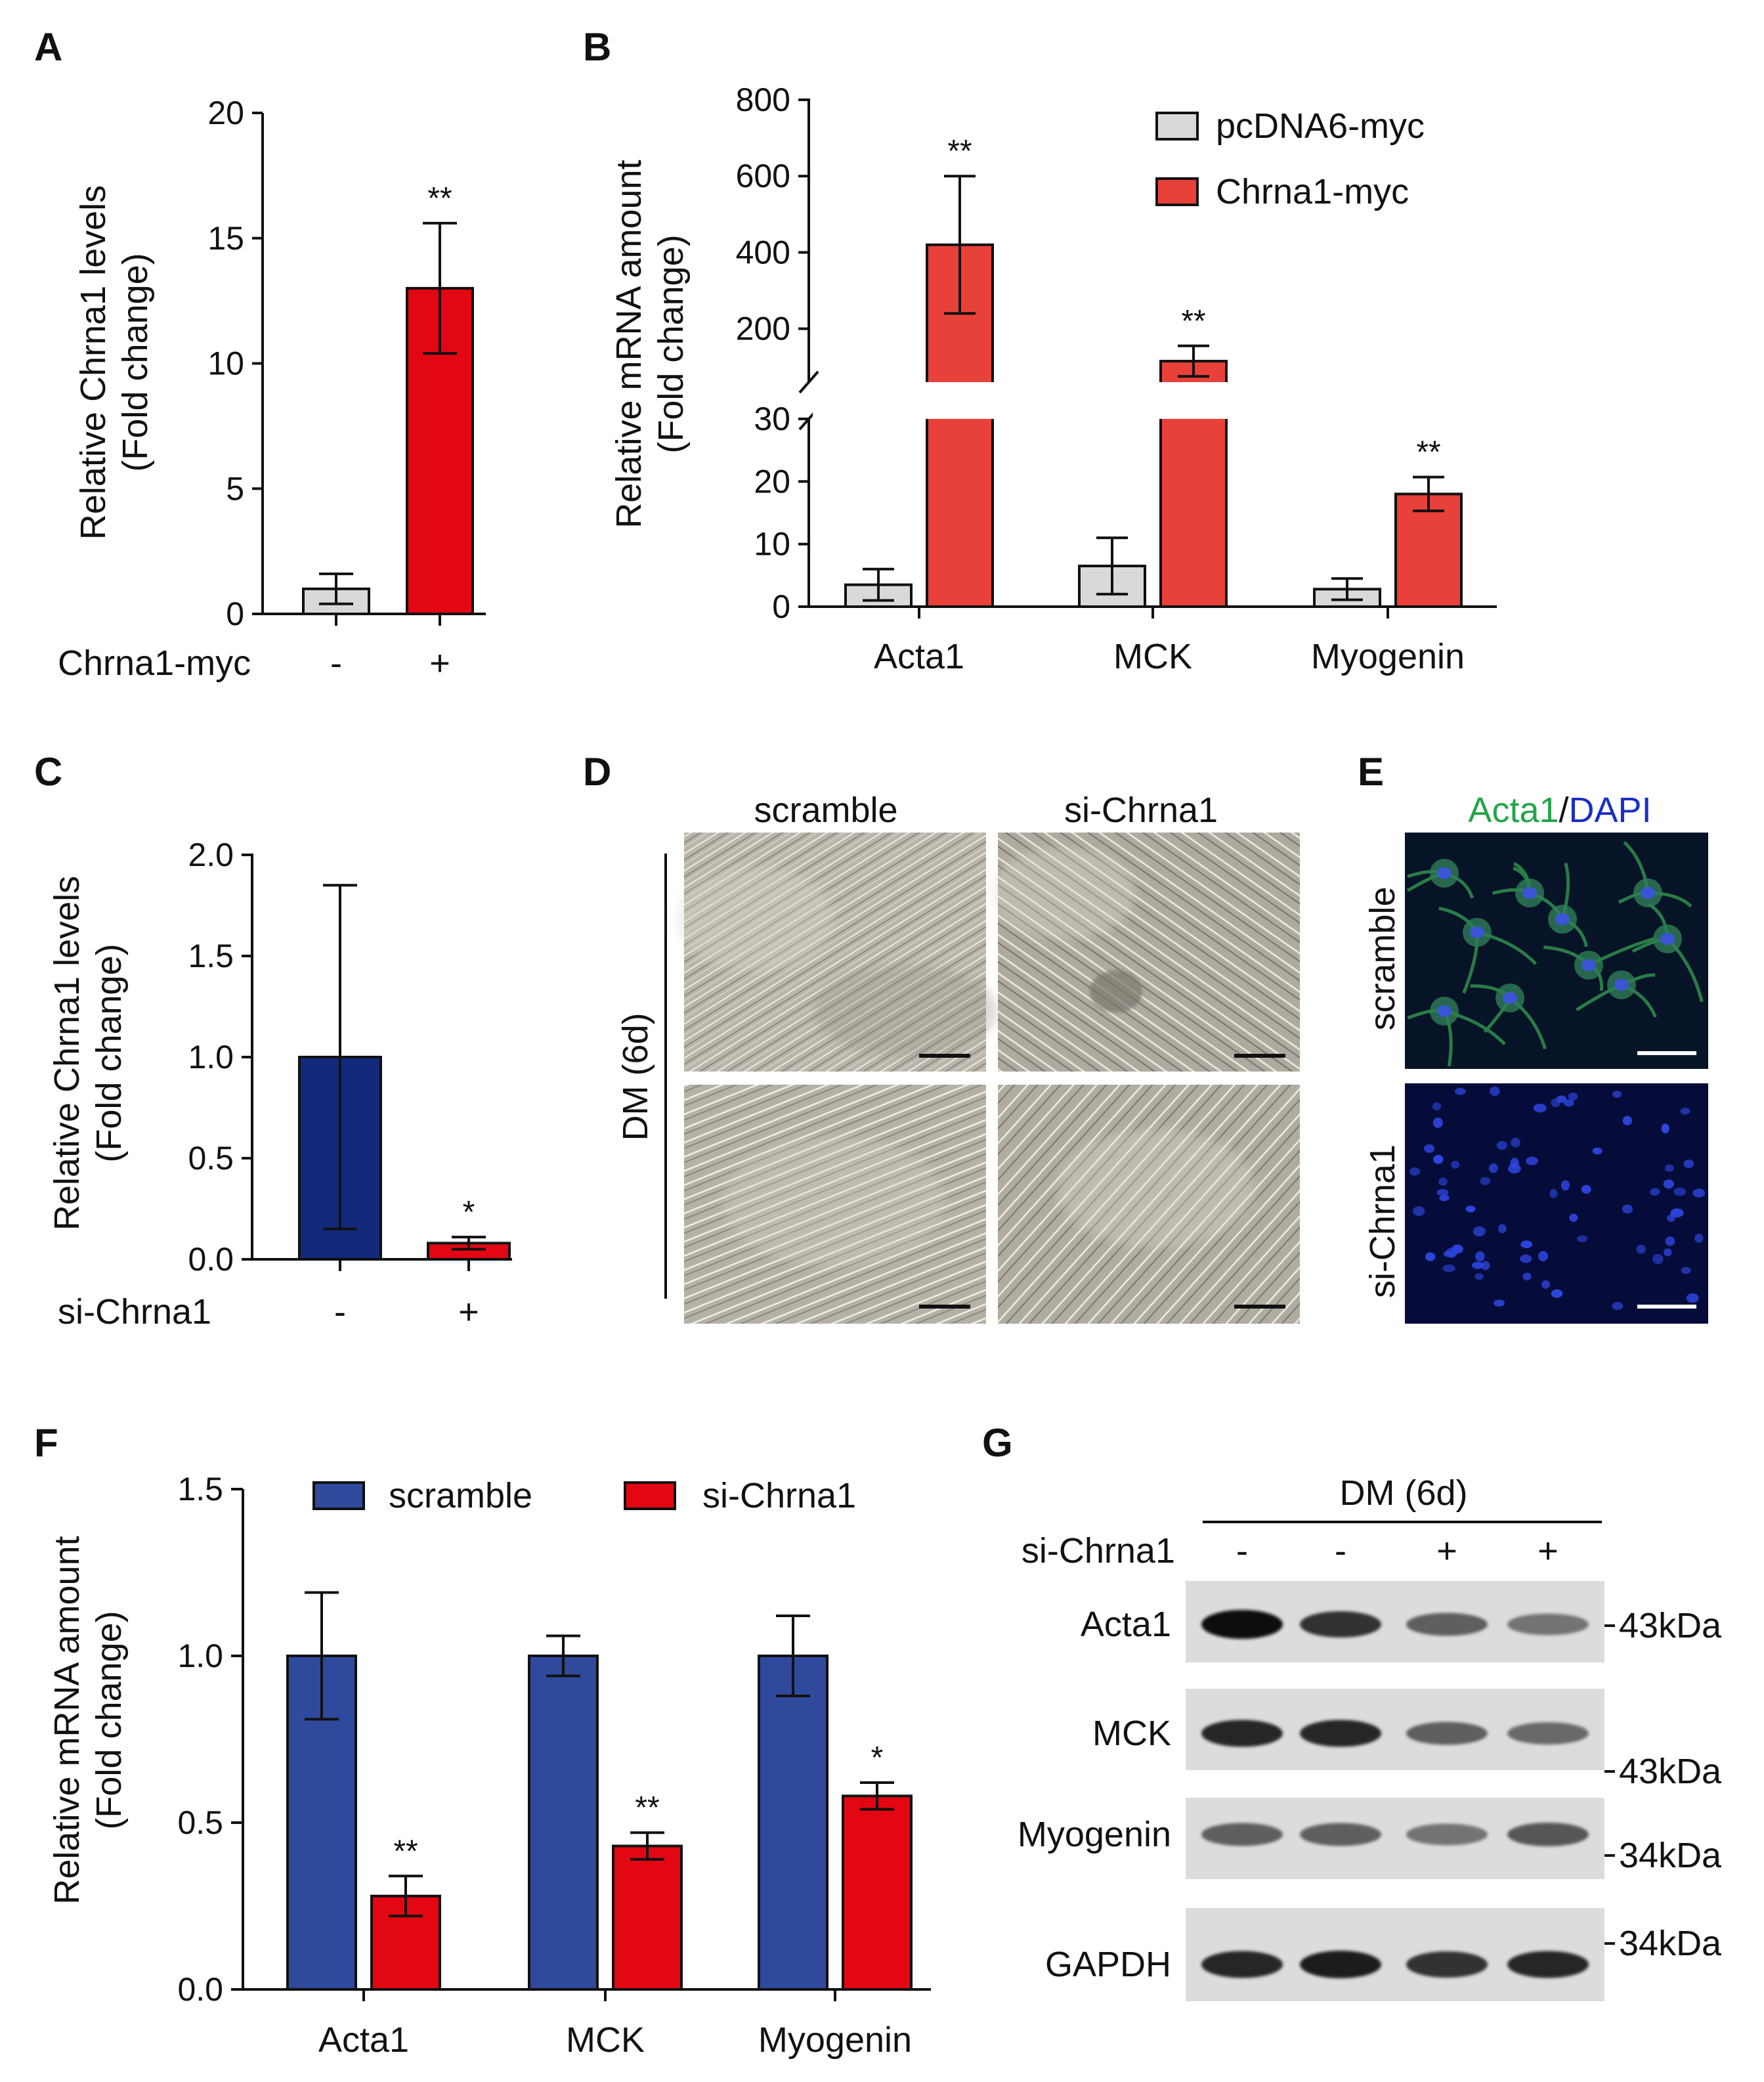 This screenshot has height=2082, width=1764. I want to click on panel-b-category-label: MCK, so click(1153, 656).